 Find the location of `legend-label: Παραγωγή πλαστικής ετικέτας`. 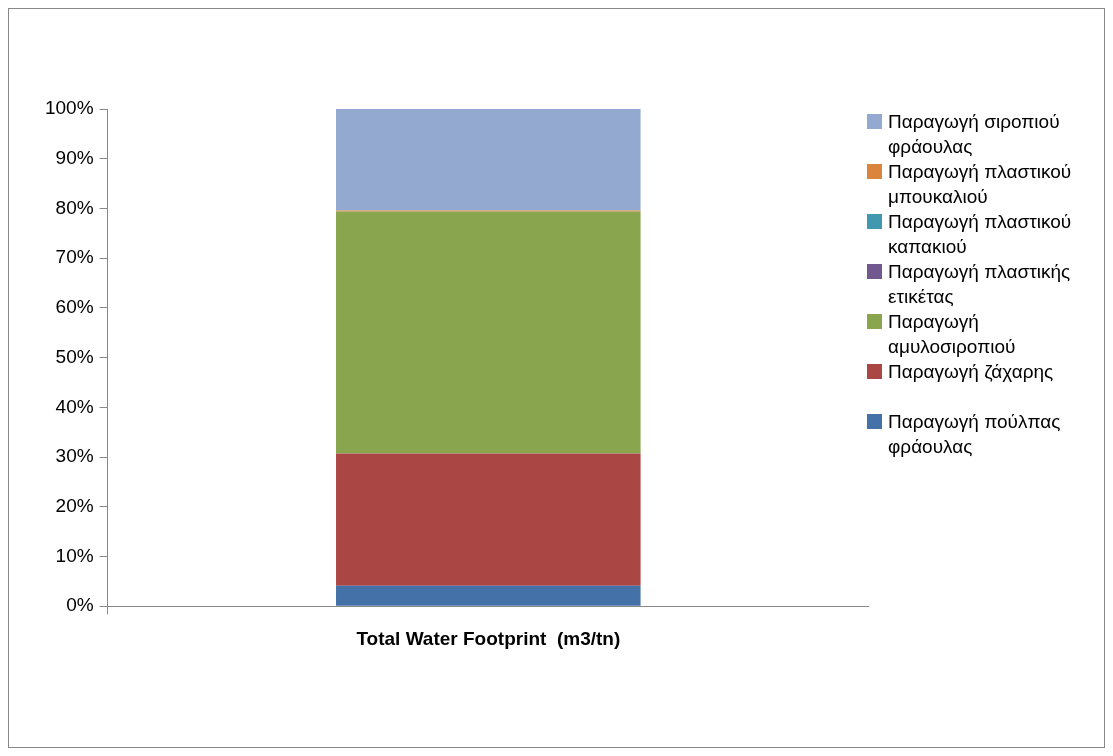

legend-label: Παραγωγή πλαστικής ετικέτας is located at coordinates (980, 284).